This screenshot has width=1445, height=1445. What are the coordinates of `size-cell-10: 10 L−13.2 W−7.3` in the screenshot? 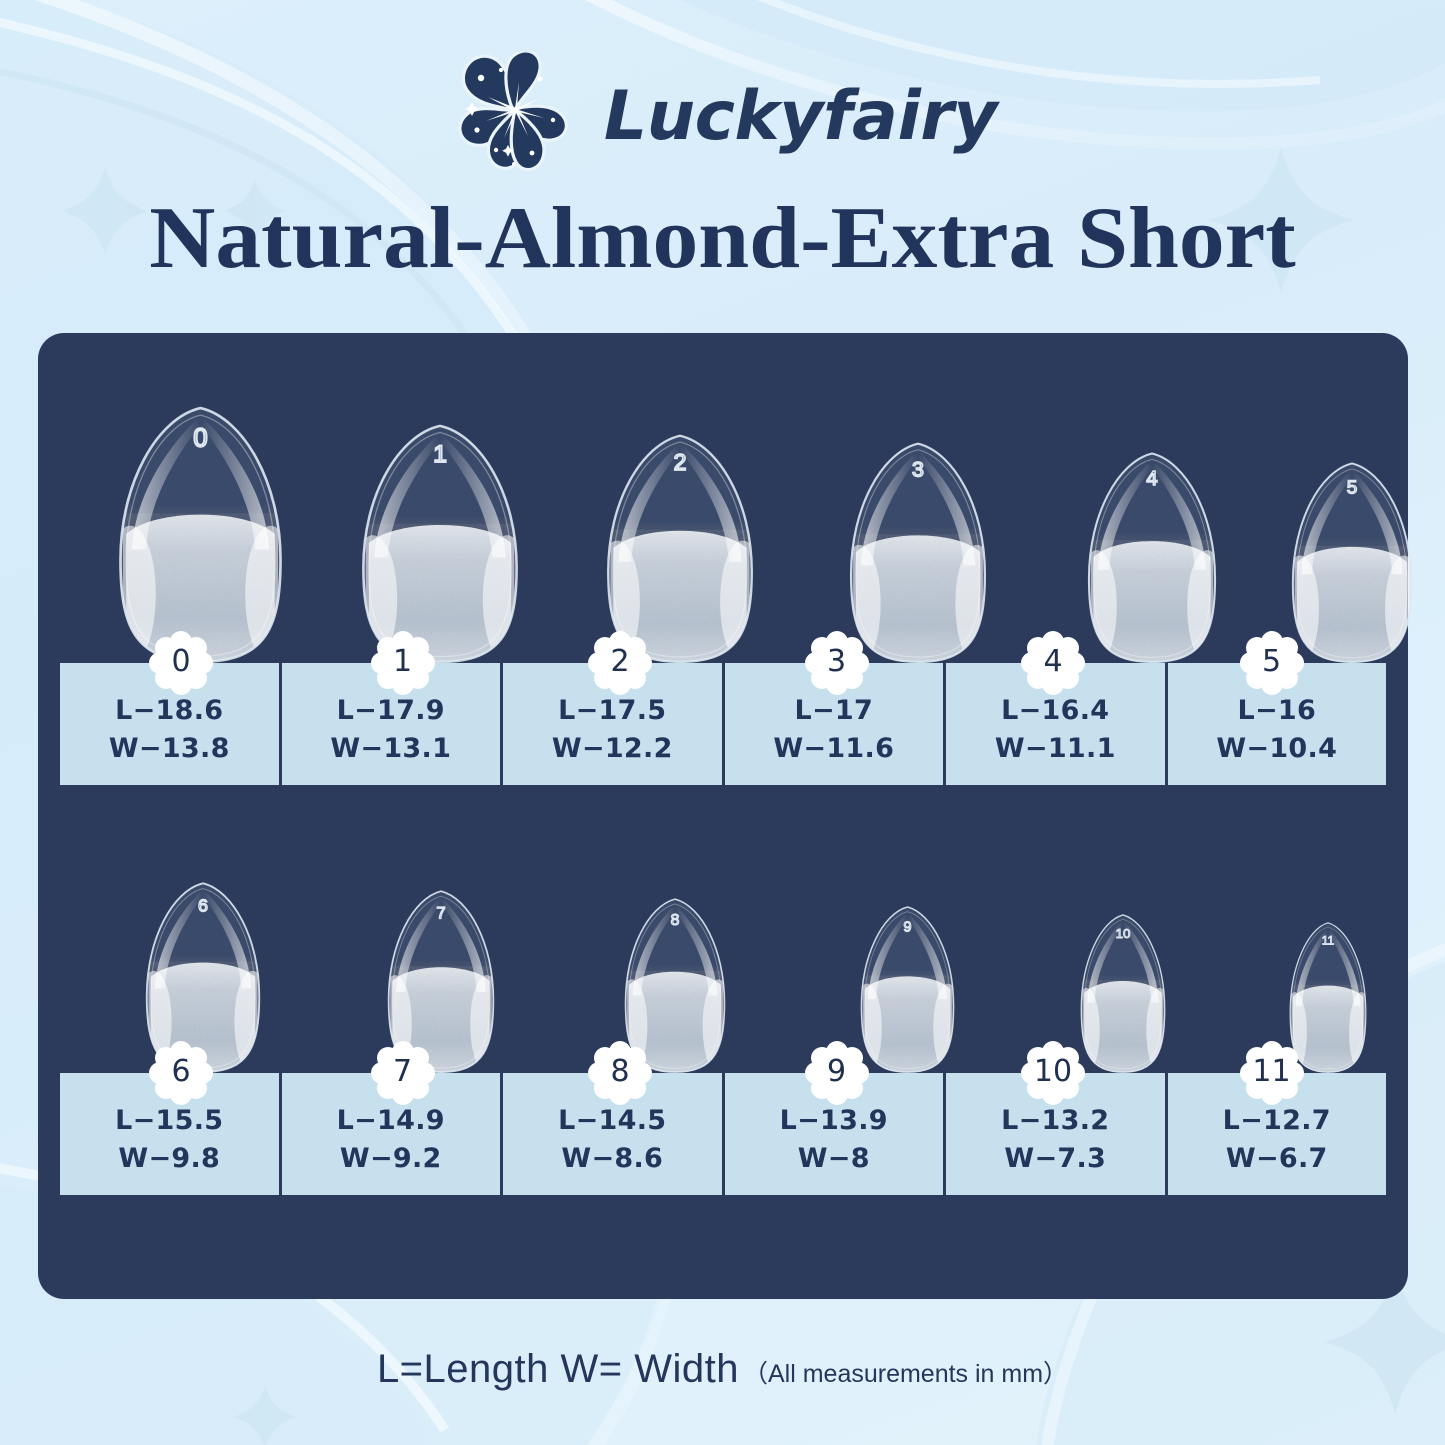 It's located at (1057, 1118).